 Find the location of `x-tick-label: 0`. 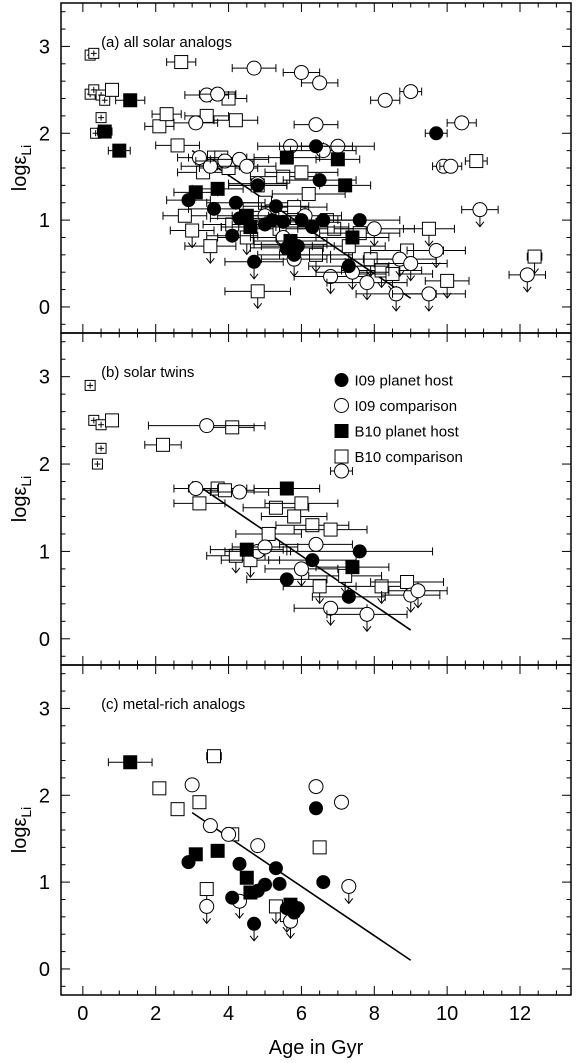

x-tick-label: 0 is located at coordinates (82, 1014).